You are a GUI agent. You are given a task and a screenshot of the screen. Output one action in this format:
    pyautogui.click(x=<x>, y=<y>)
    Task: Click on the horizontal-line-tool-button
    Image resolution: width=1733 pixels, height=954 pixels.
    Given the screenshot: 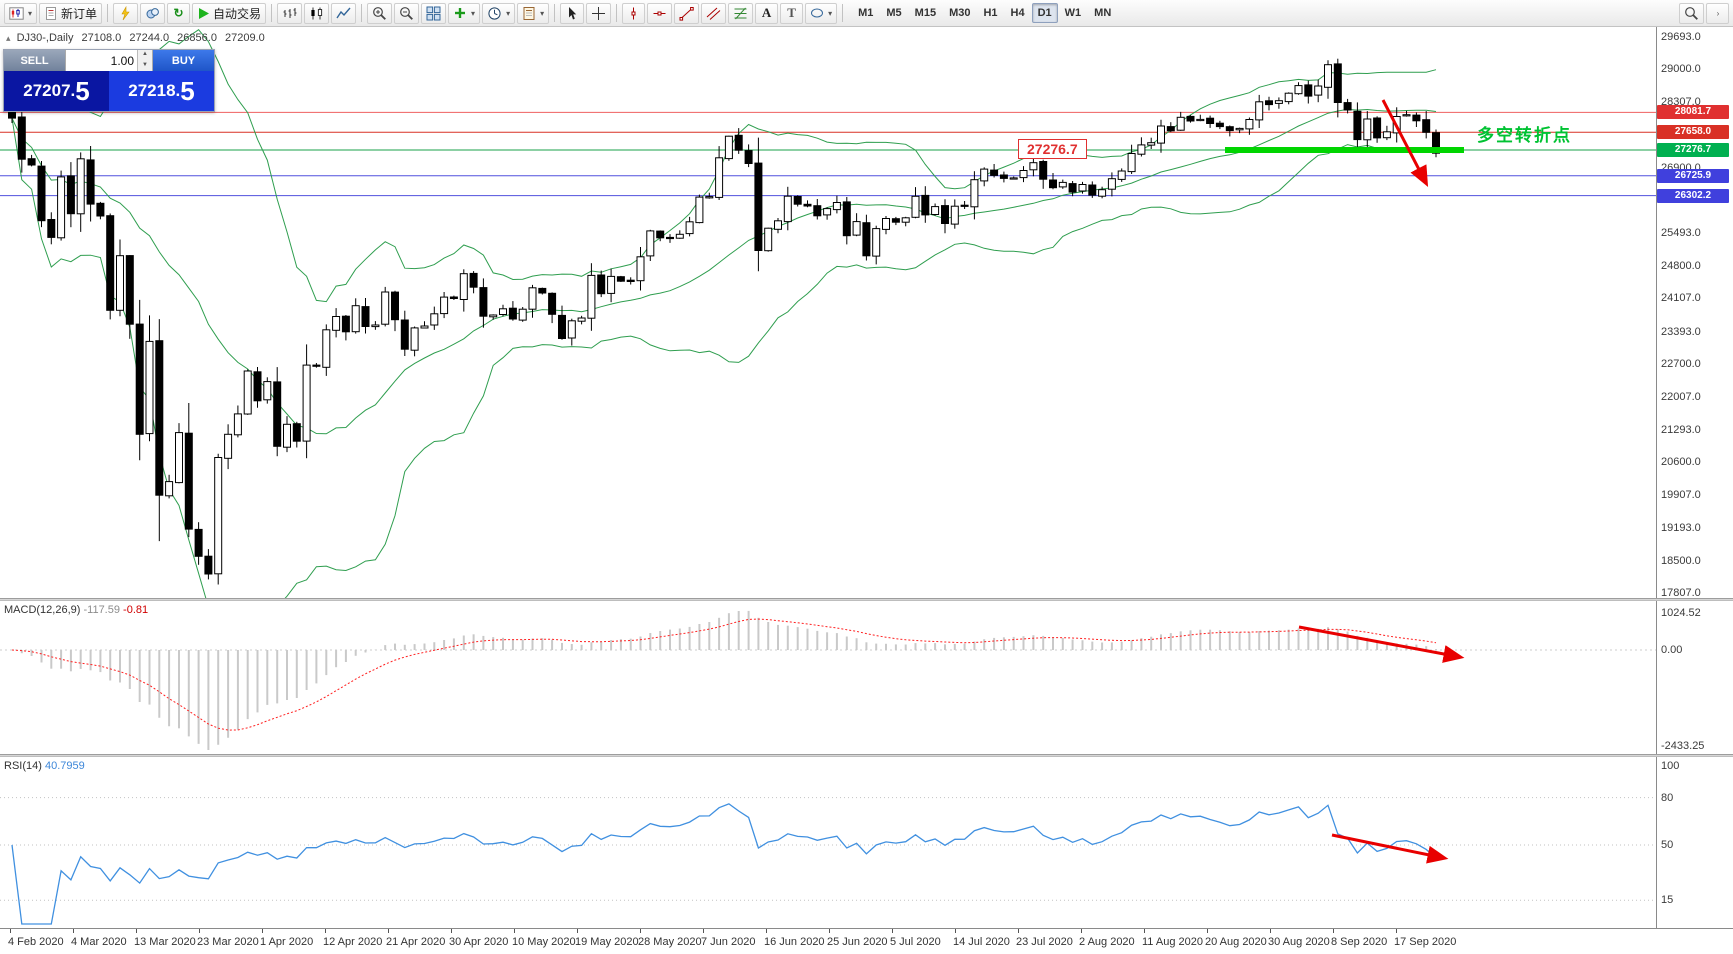 What is the action you would take?
    pyautogui.click(x=660, y=13)
    